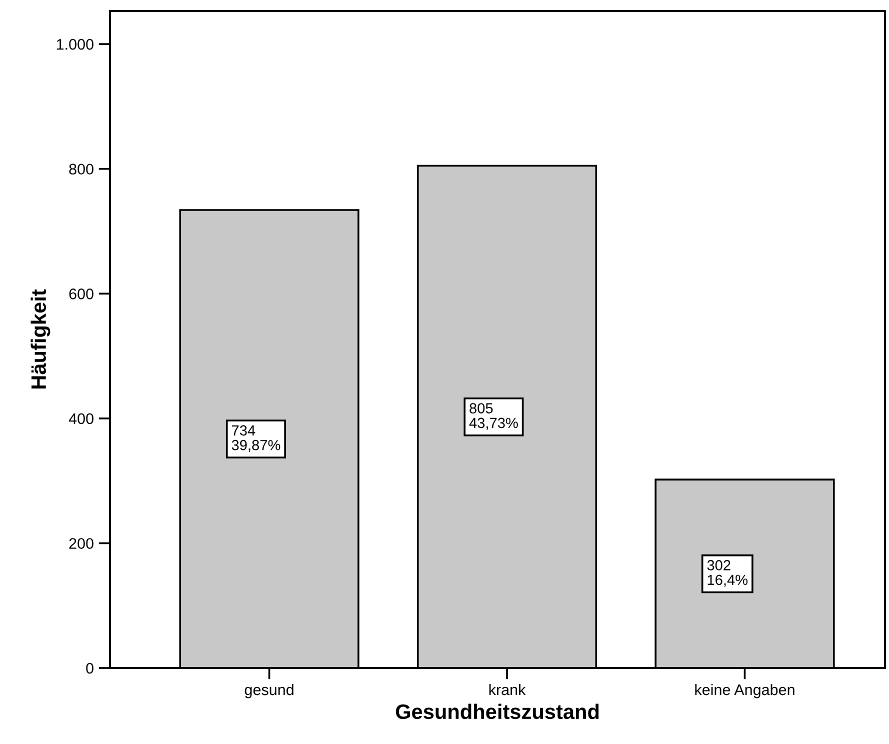 Image resolution: width=889 pixels, height=744 pixels. What do you see at coordinates (269, 691) in the screenshot?
I see `x-tick-label: gesund` at bounding box center [269, 691].